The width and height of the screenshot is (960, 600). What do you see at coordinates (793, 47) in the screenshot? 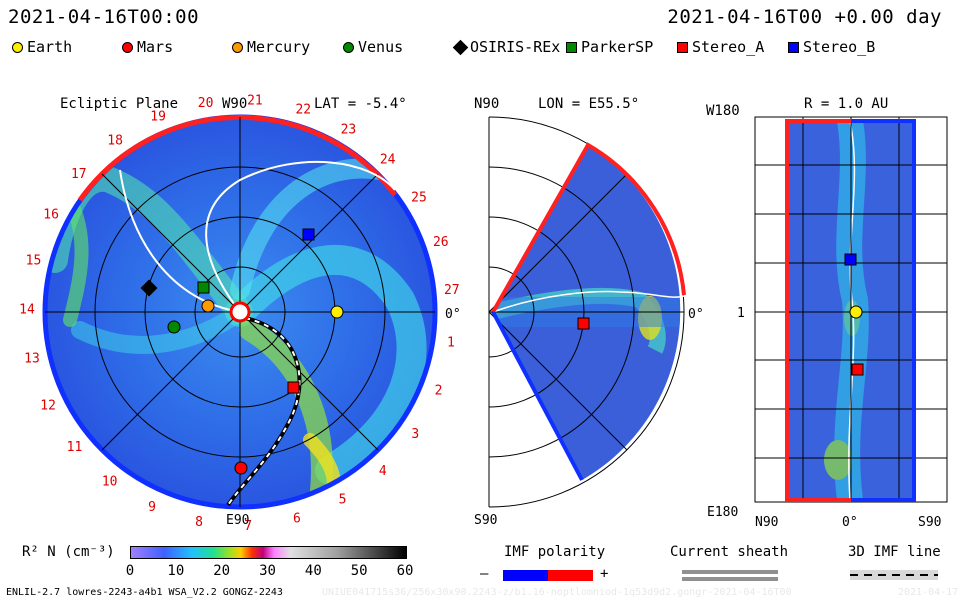
I see `stereo-b-marker-icon` at bounding box center [793, 47].